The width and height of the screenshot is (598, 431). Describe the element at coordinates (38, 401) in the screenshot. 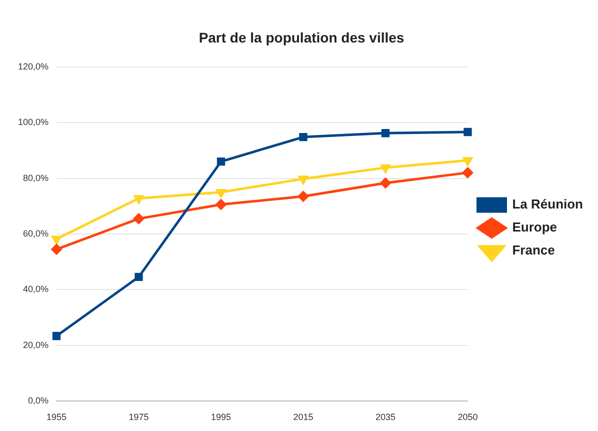

I see `y-tick-label: 0,0%` at that location.